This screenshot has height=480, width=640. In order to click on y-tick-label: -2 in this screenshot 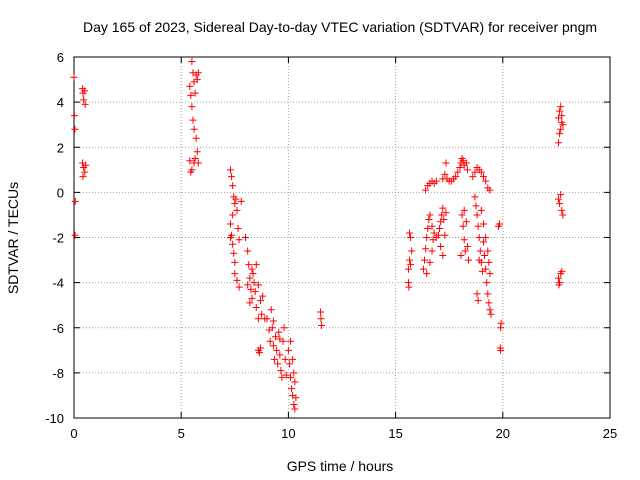, I will do `click(58, 238)`.